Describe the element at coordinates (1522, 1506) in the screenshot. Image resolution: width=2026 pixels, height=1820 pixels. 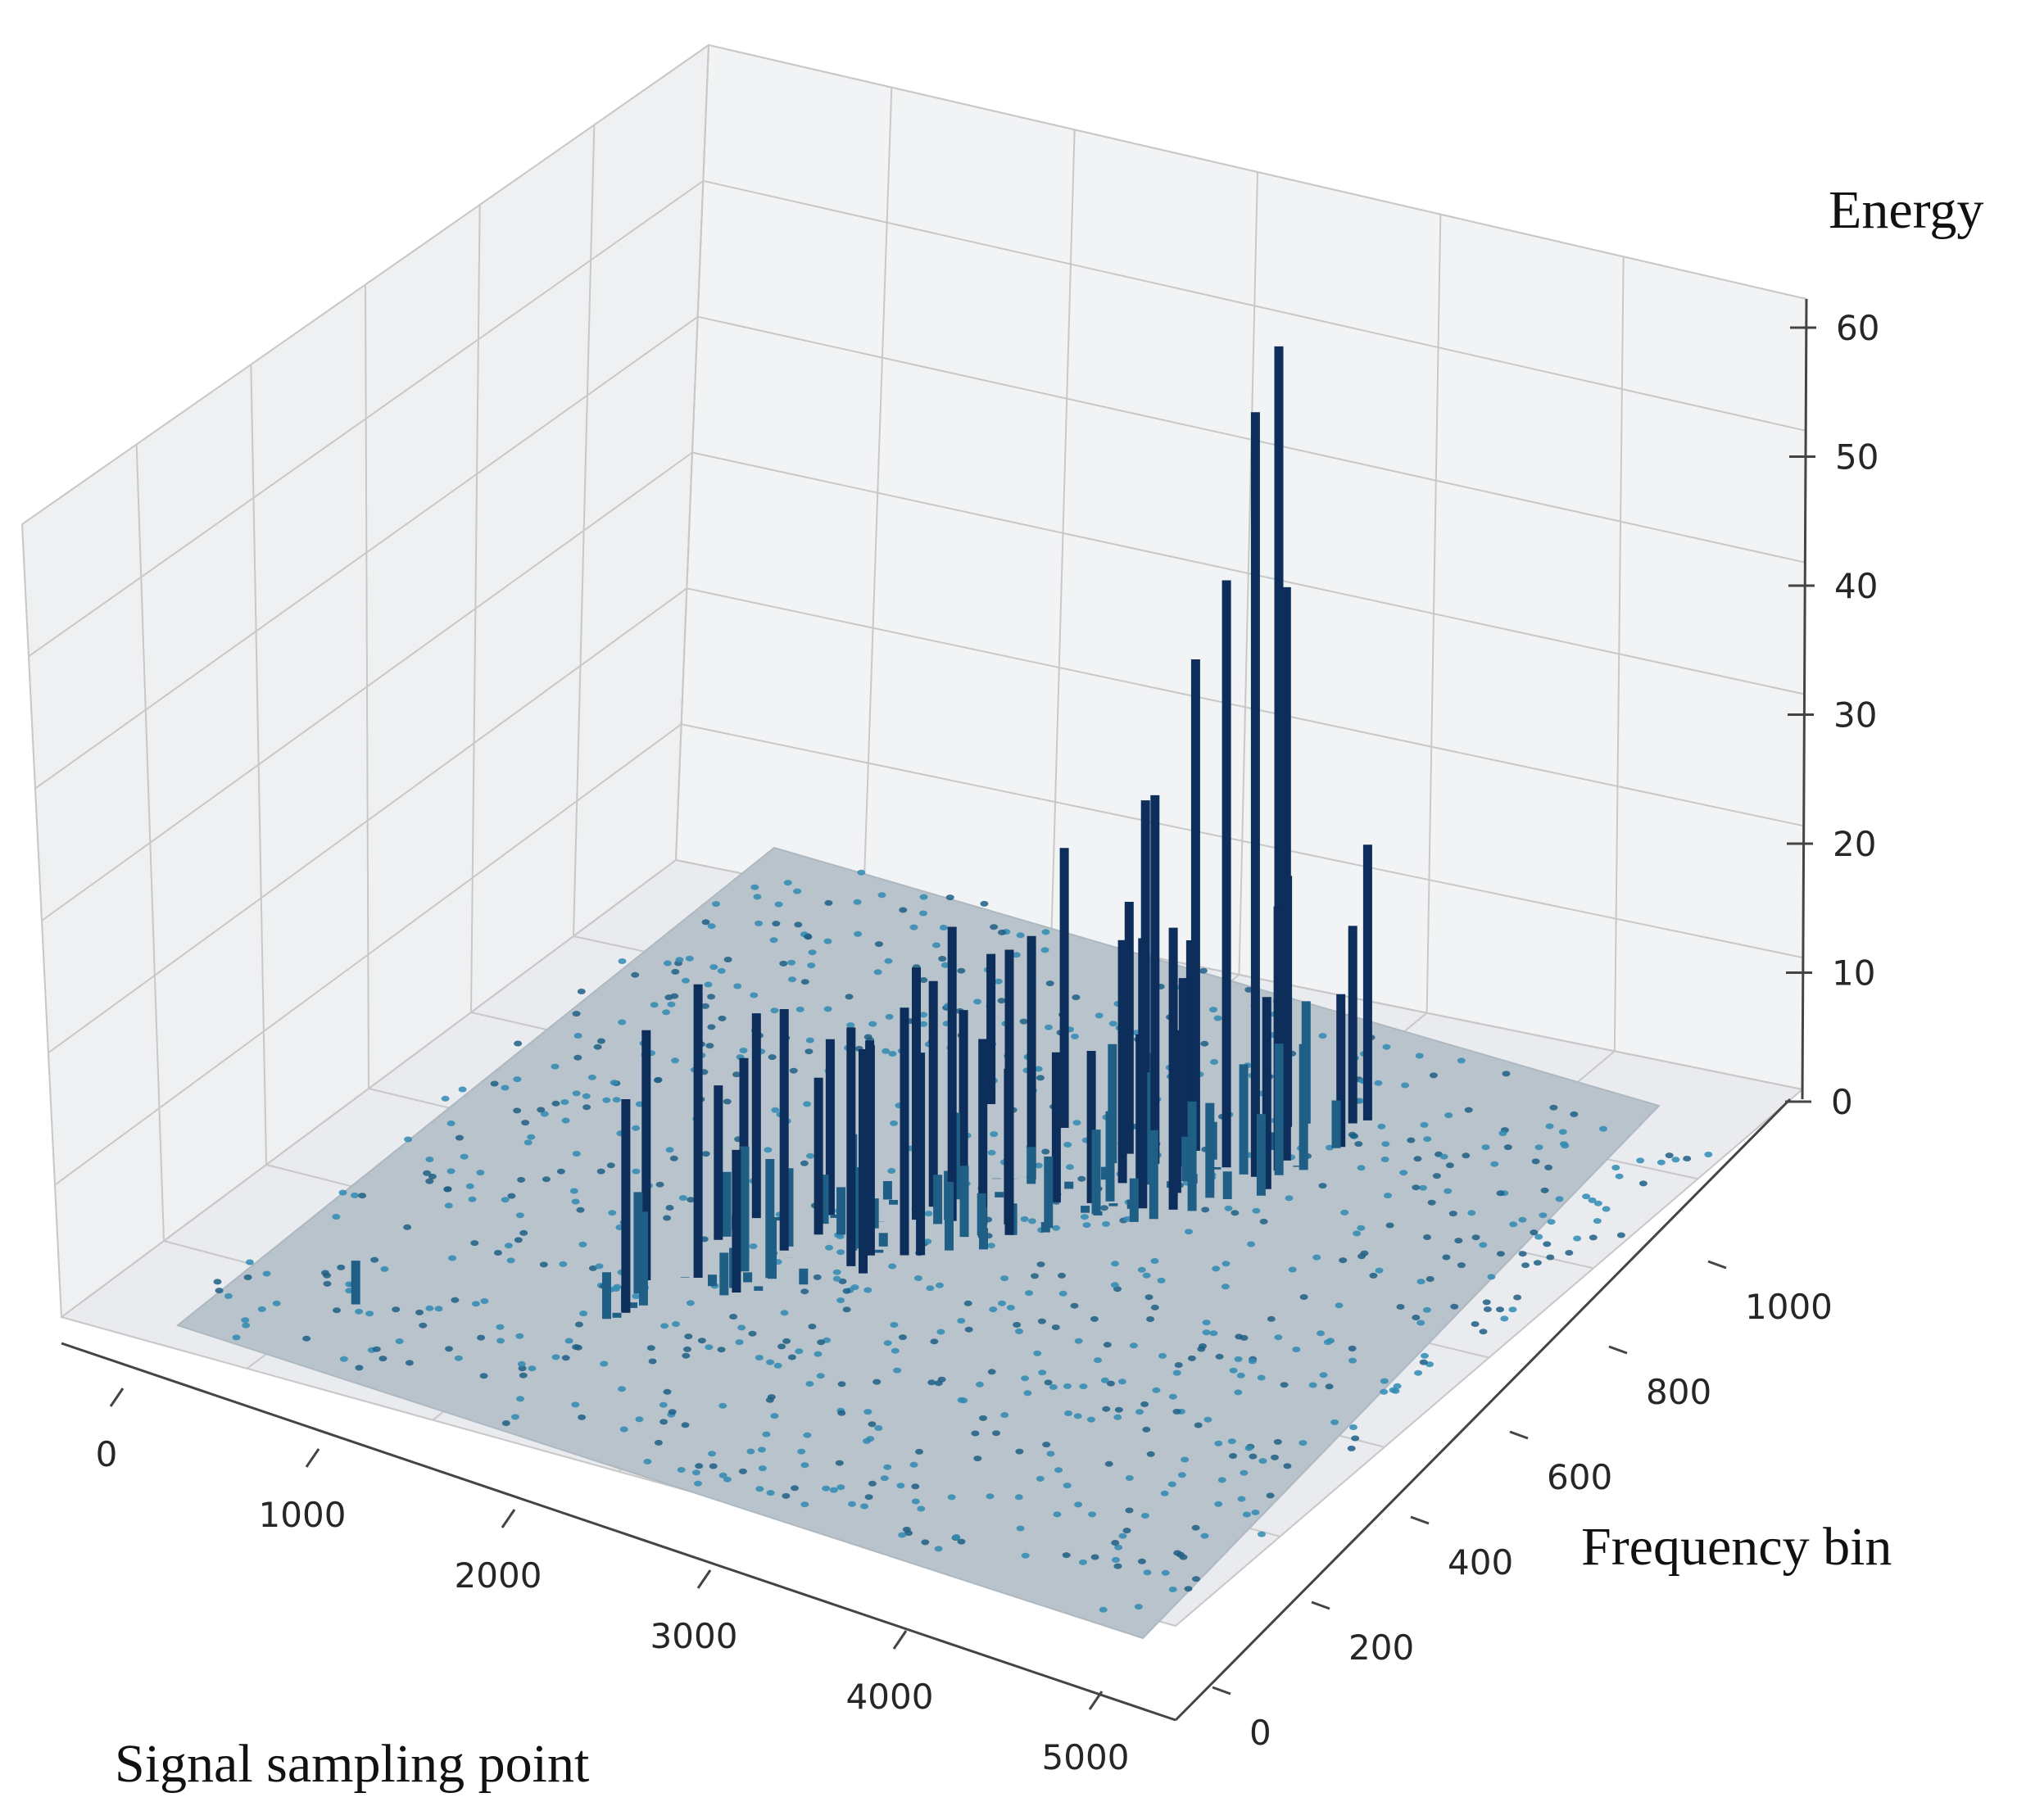
I see `y-ticks: 0 200 400 600 800 1000` at that location.